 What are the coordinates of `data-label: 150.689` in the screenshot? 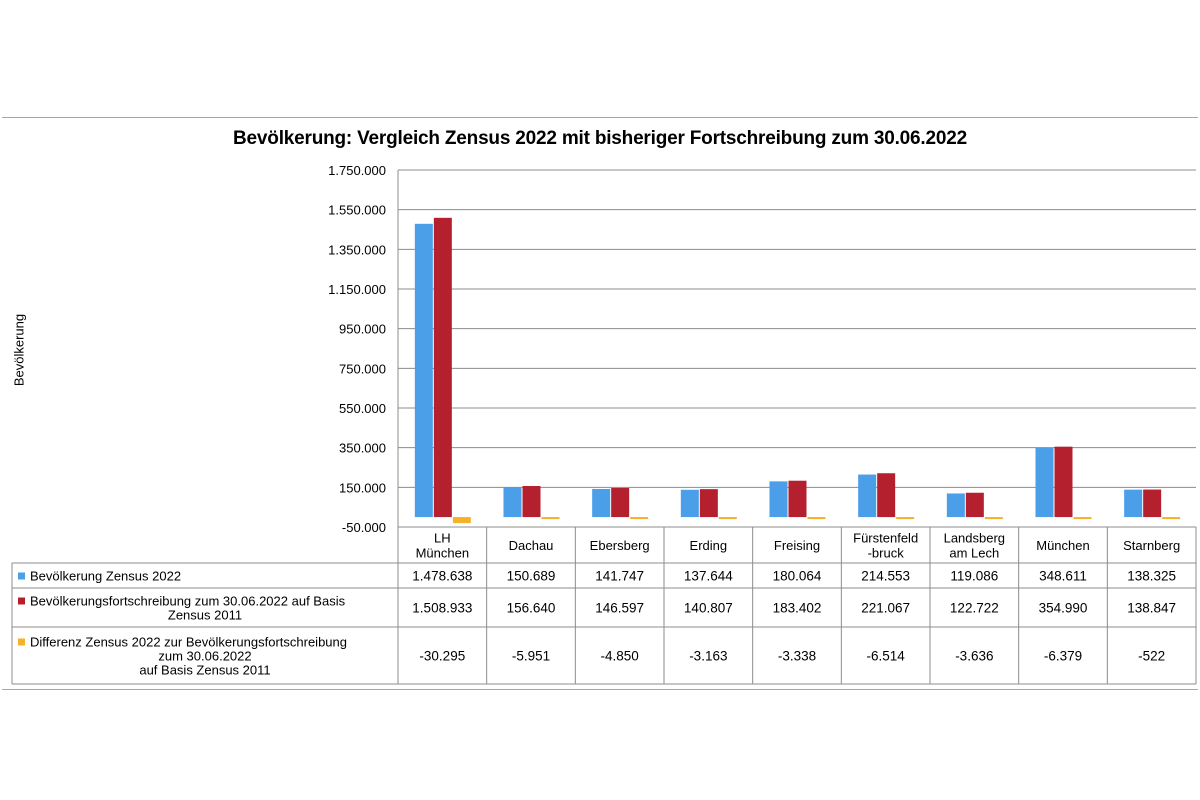 It's located at (531, 576).